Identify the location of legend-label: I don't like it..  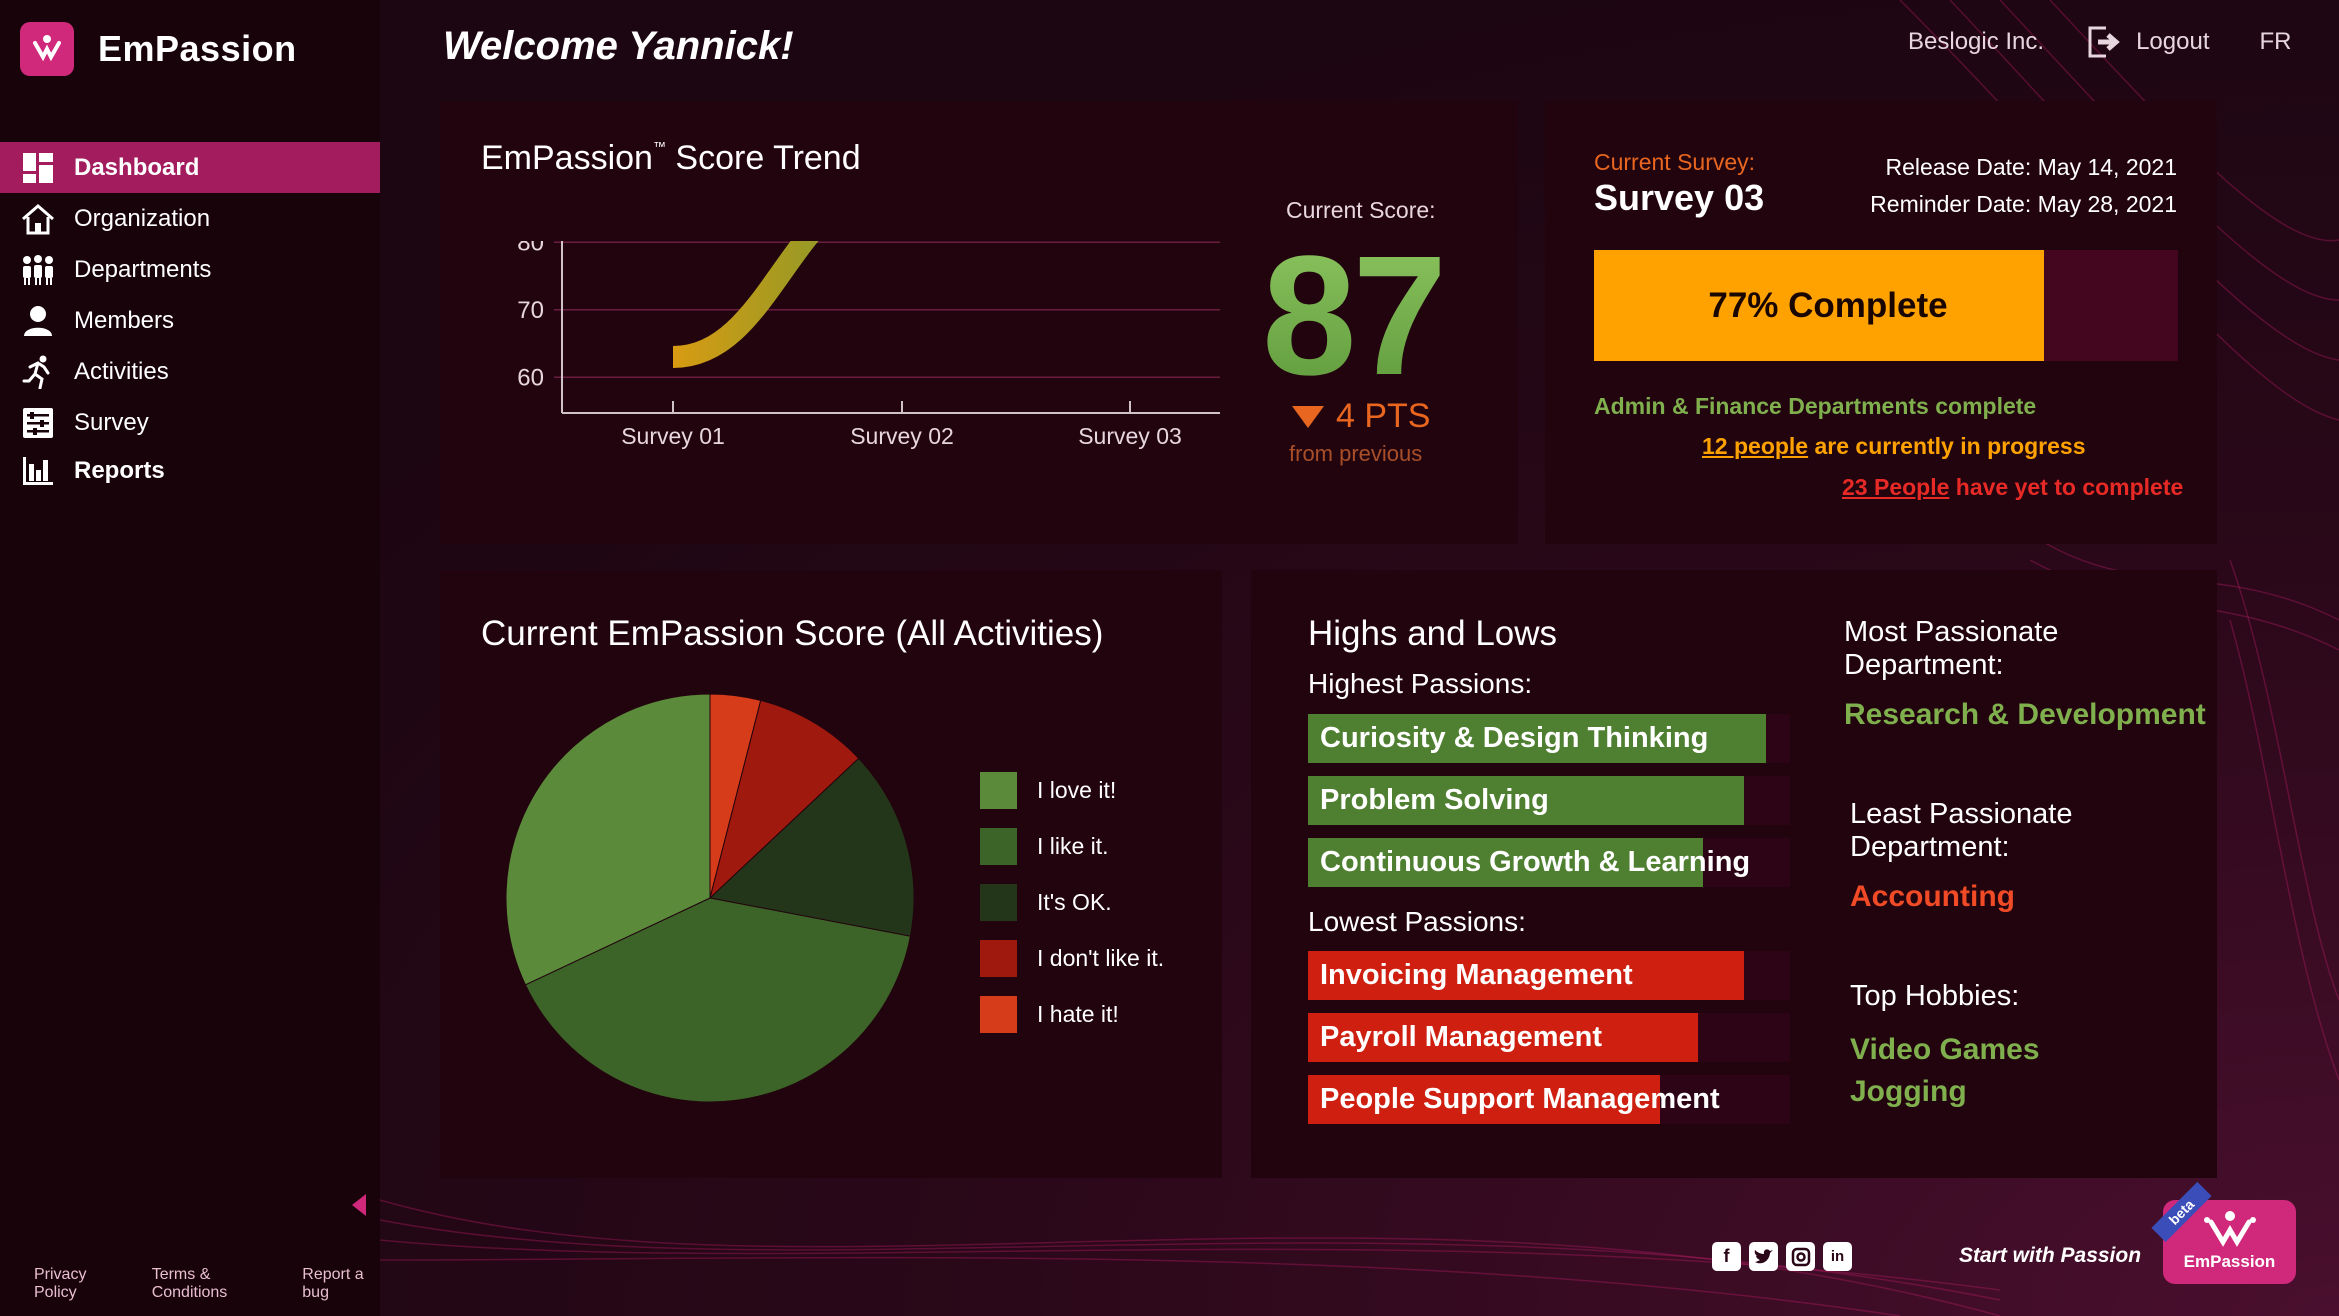
(1101, 957).